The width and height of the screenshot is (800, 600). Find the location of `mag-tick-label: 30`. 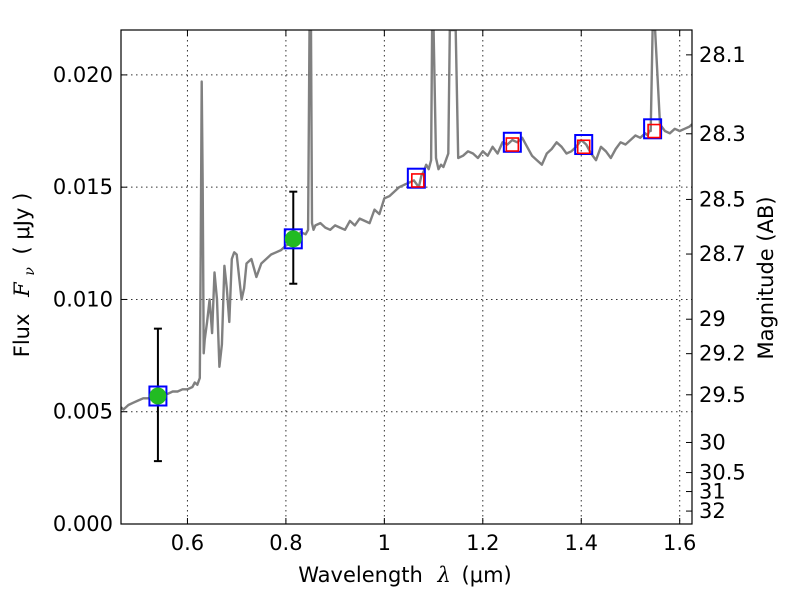

mag-tick-label: 30 is located at coordinates (712, 442).